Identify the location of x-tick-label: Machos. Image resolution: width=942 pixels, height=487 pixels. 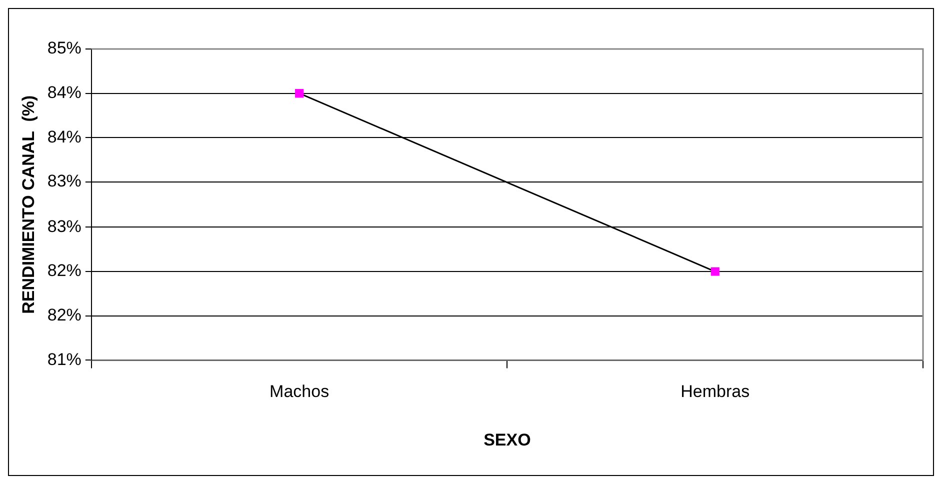
(300, 392).